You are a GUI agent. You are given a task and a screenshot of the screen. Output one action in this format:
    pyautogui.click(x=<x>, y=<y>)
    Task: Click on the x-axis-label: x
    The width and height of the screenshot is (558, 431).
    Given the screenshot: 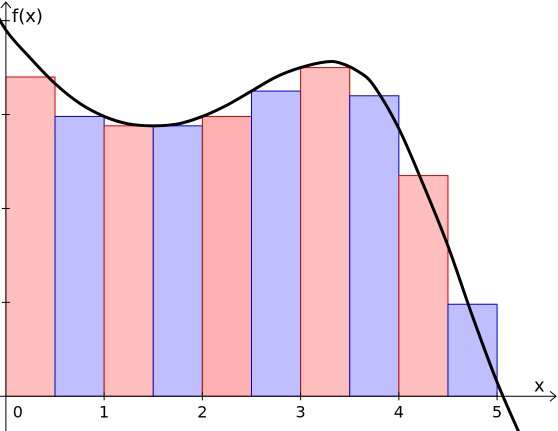 What is the action you would take?
    pyautogui.click(x=539, y=385)
    